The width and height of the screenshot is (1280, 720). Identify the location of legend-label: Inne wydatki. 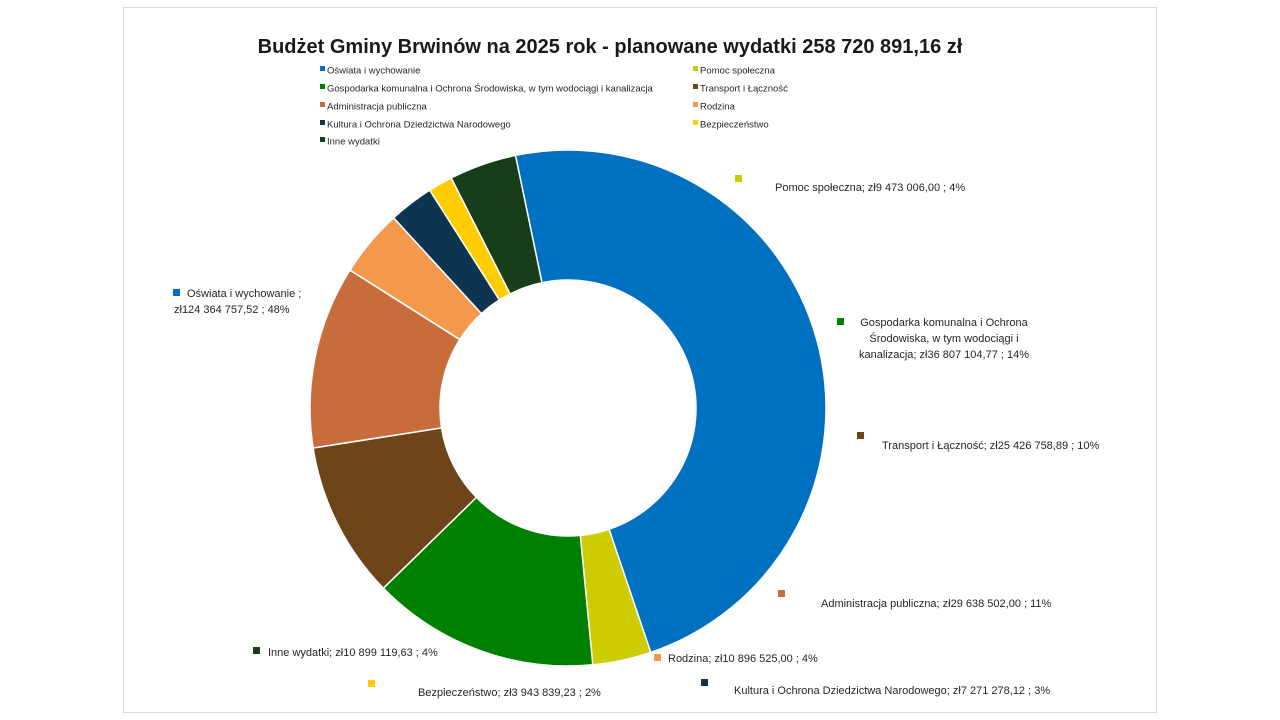
(353, 142).